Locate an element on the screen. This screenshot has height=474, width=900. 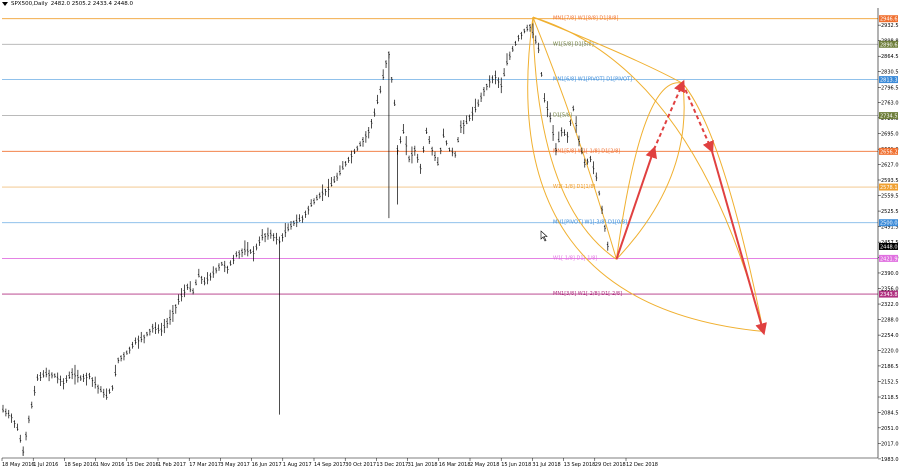
price-tick-label: 2356.0 is located at coordinates (890, 290).